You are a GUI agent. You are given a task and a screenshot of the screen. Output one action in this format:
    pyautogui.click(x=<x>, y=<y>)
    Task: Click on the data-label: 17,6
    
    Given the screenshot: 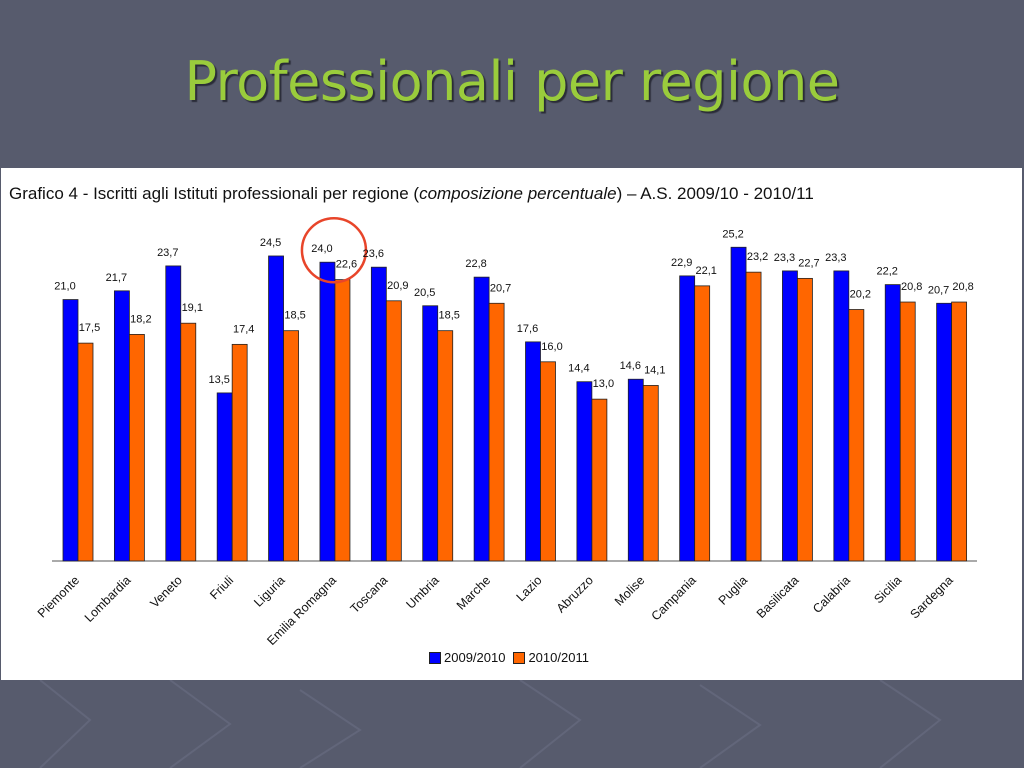 What is the action you would take?
    pyautogui.click(x=527, y=329)
    